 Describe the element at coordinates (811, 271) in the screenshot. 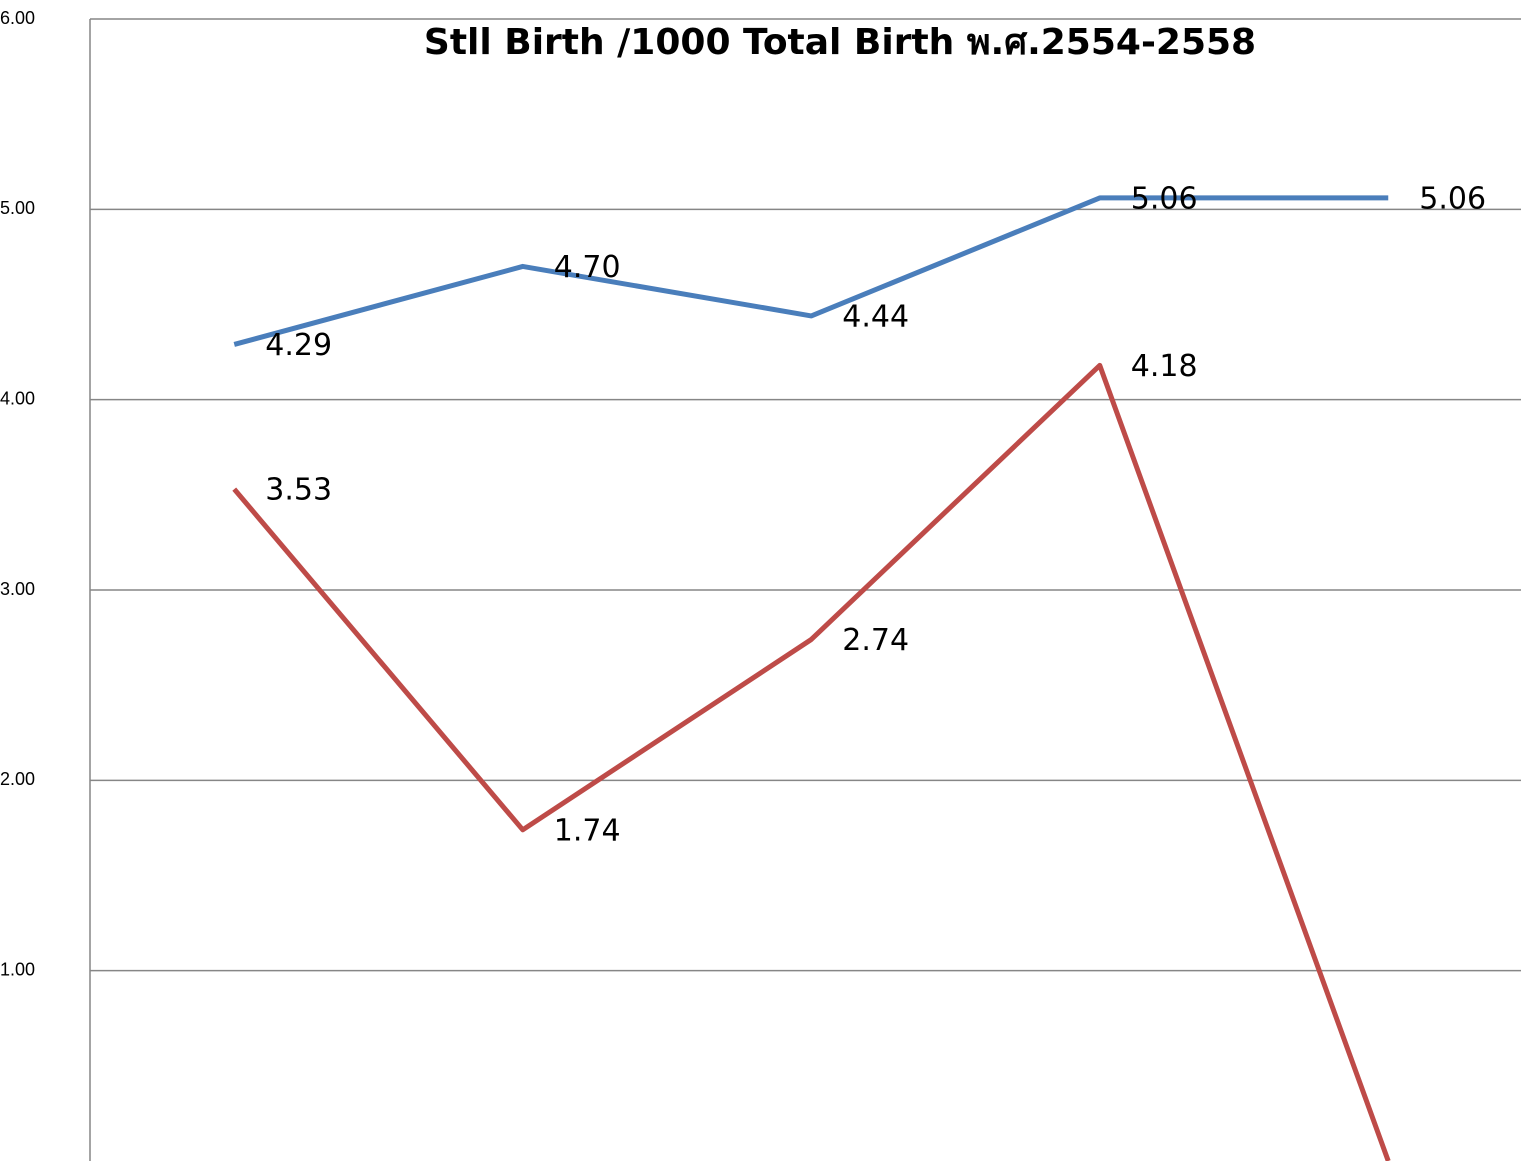

I see `line` at that location.